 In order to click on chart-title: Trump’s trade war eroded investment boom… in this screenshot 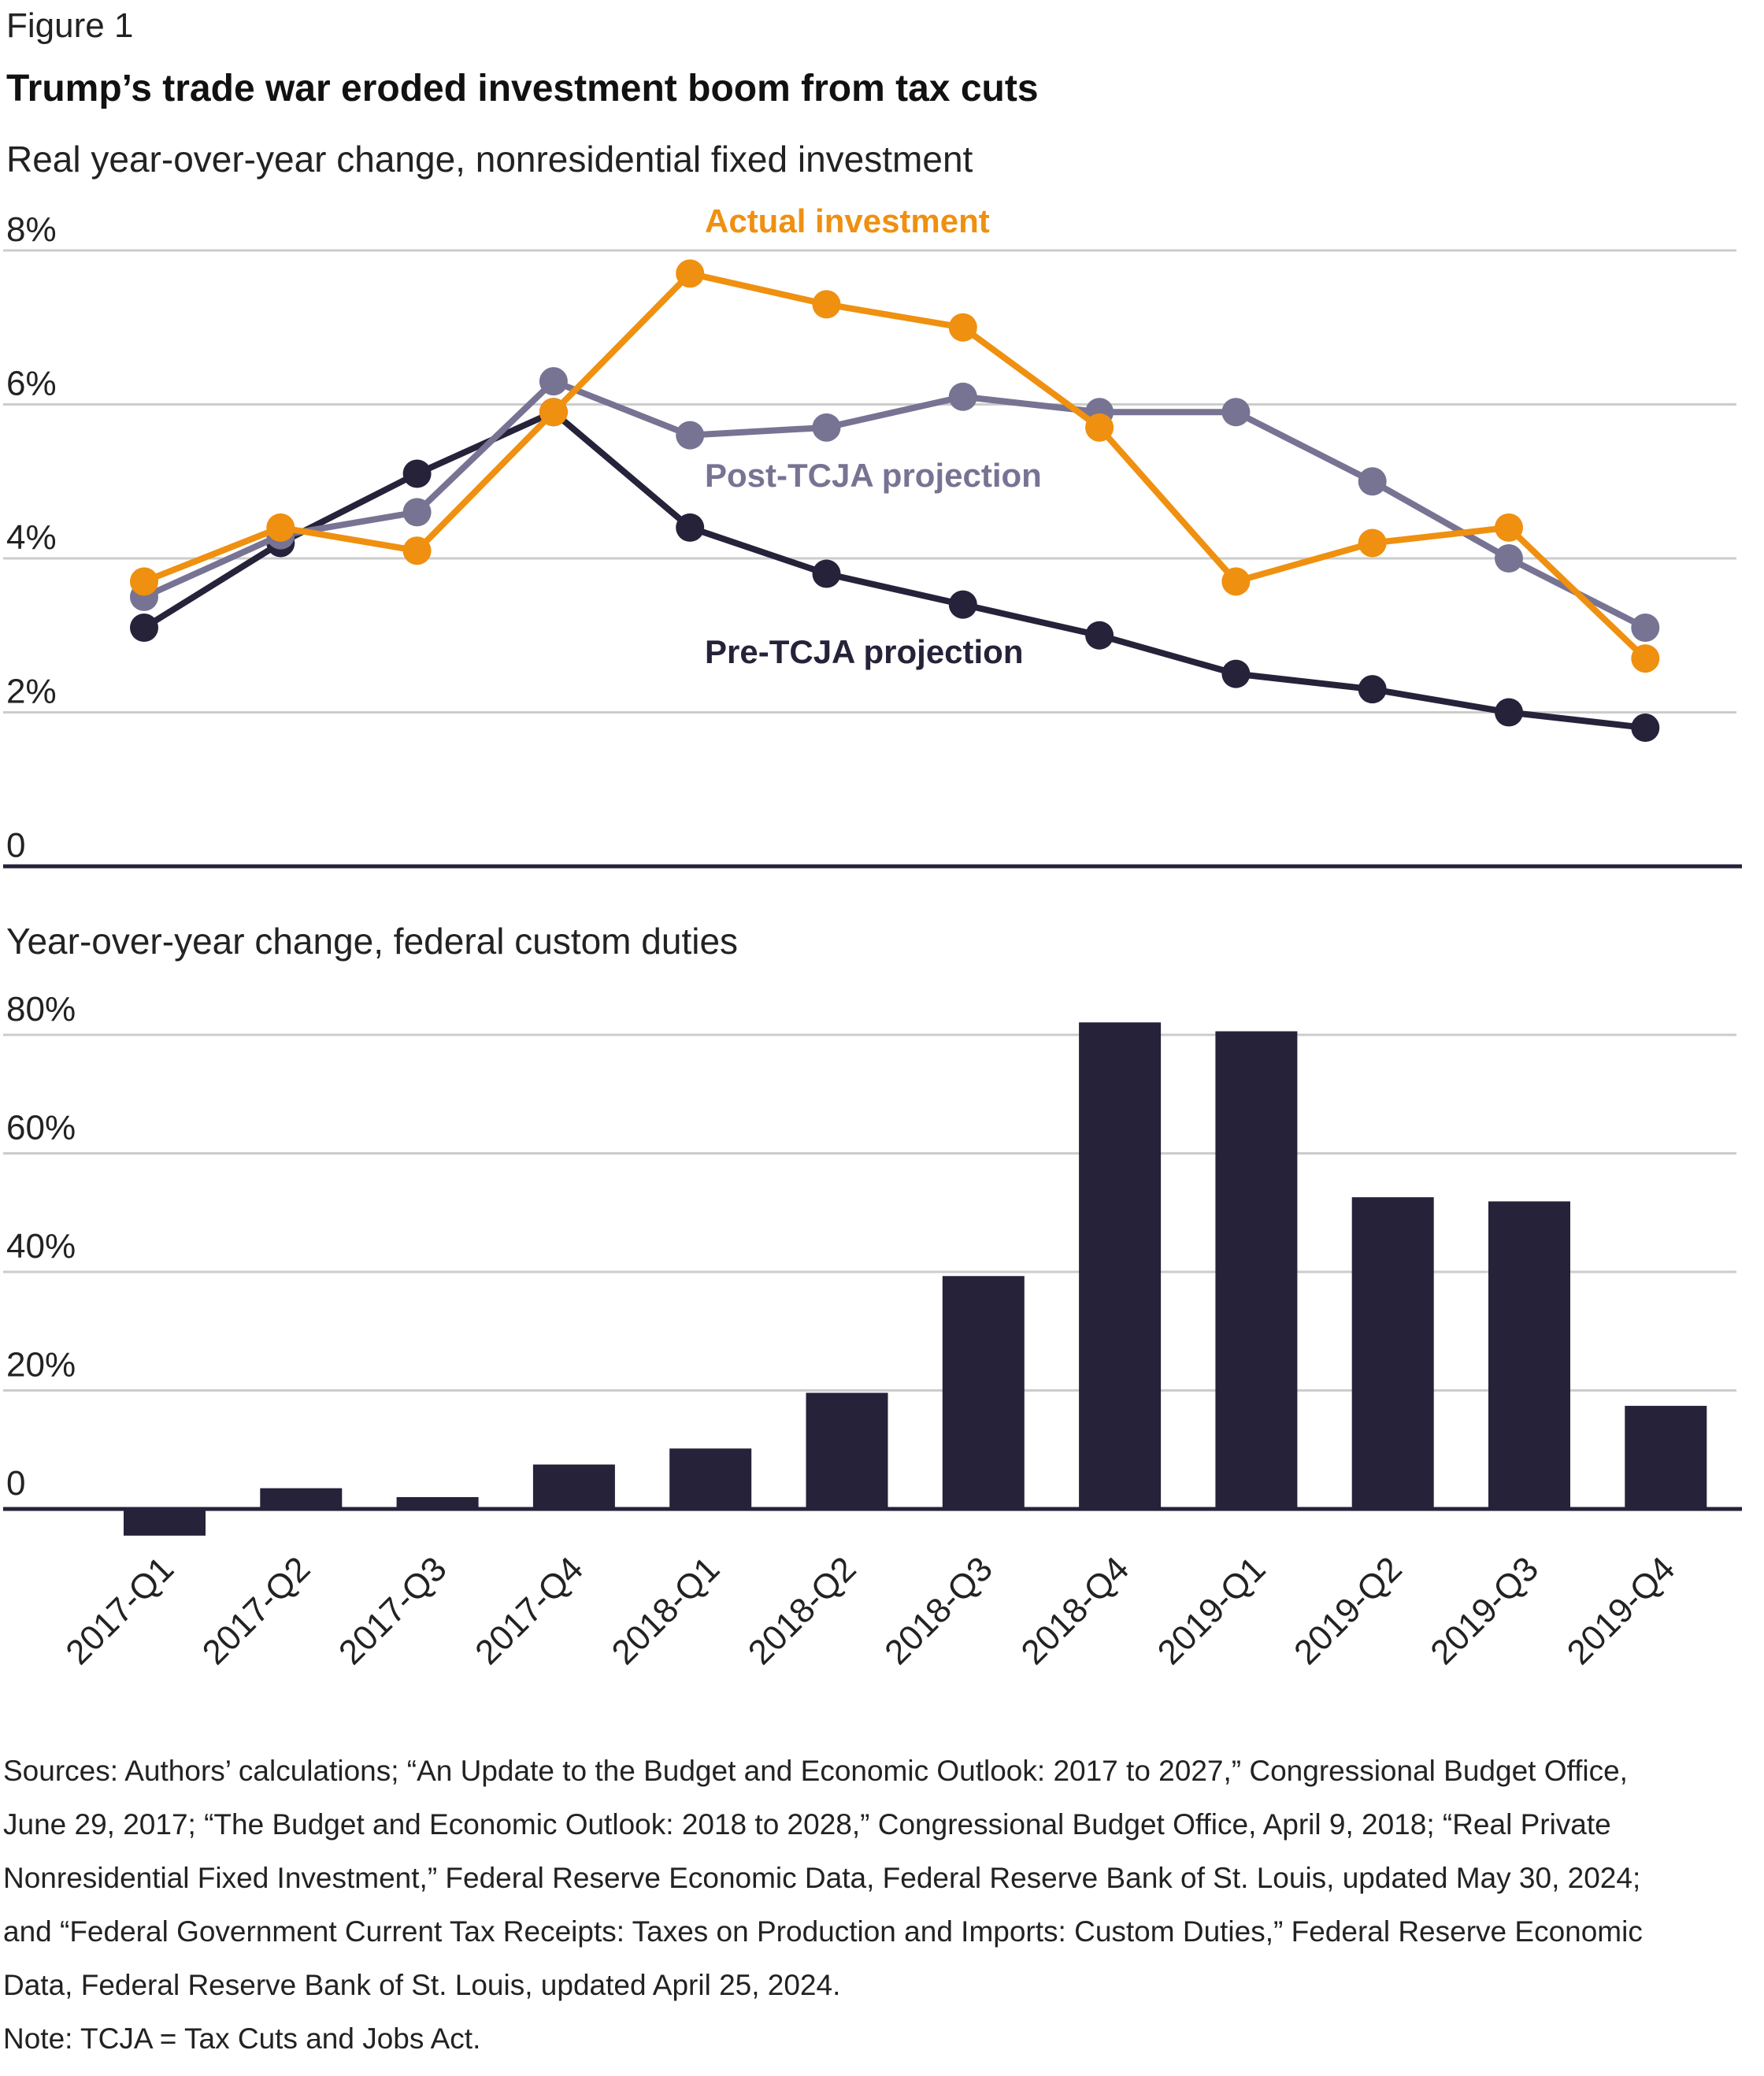, I will do `click(522, 88)`.